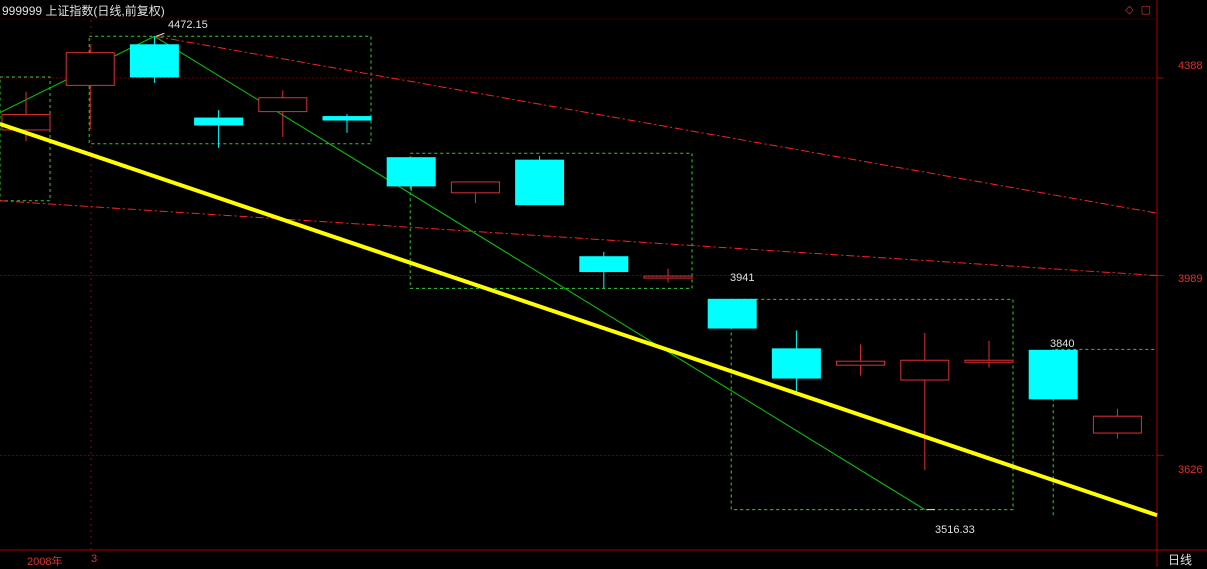  I want to click on annotation-low: 3516.33, so click(955, 530).